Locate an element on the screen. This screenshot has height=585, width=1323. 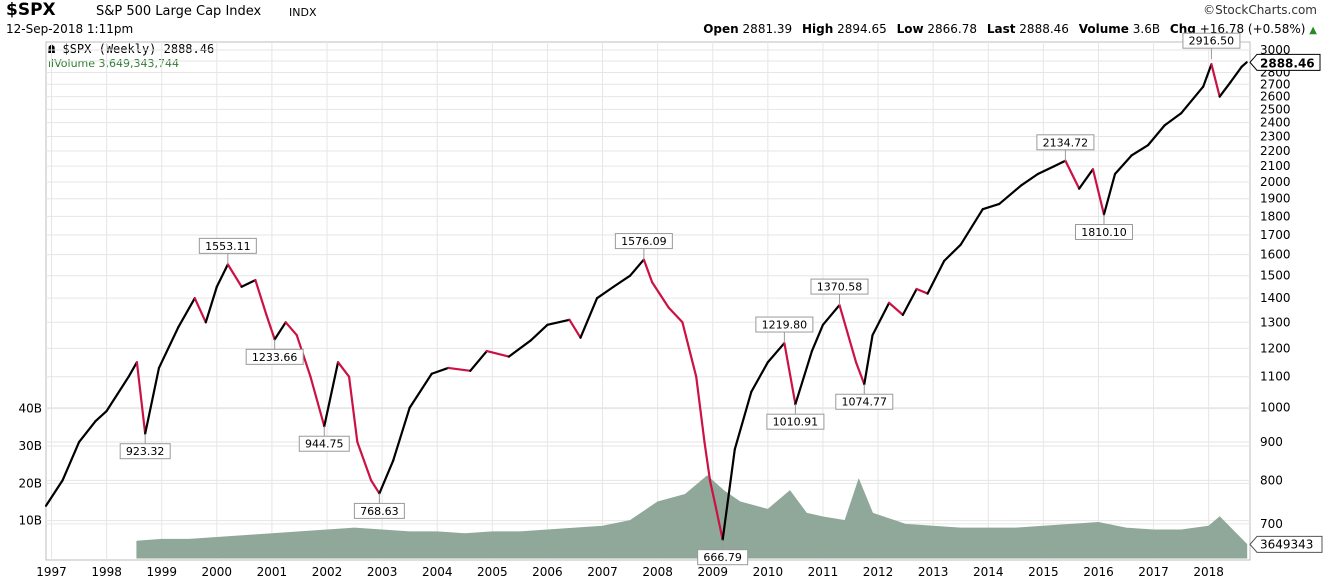
annotation-text: 1233.66 is located at coordinates (275, 357).